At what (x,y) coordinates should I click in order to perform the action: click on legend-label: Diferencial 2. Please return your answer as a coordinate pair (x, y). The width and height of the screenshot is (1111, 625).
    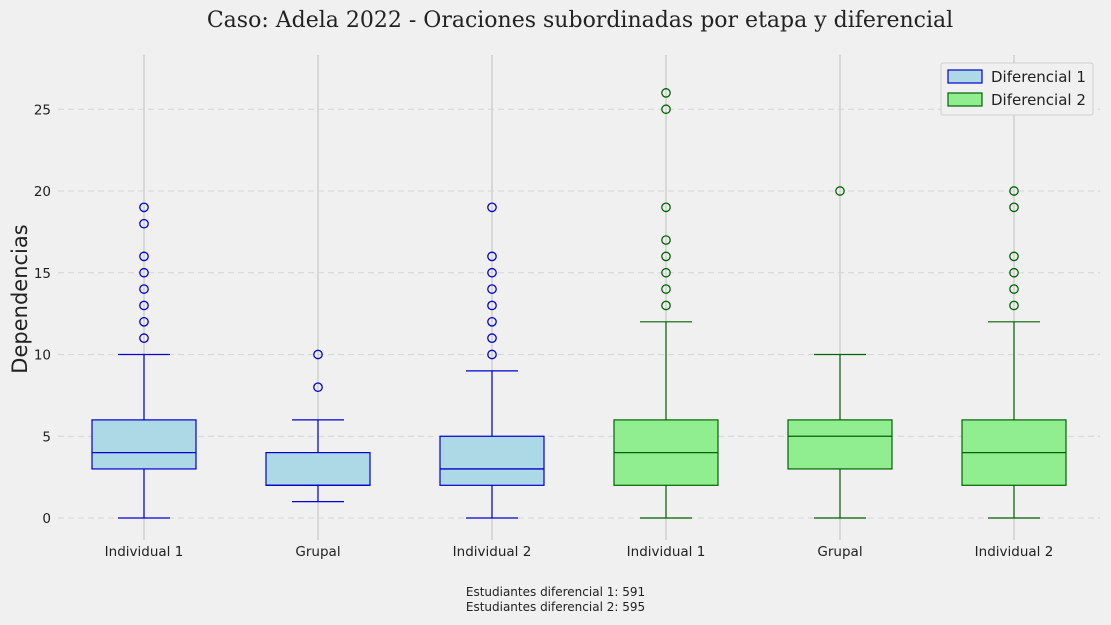
    Looking at the image, I should click on (1038, 100).